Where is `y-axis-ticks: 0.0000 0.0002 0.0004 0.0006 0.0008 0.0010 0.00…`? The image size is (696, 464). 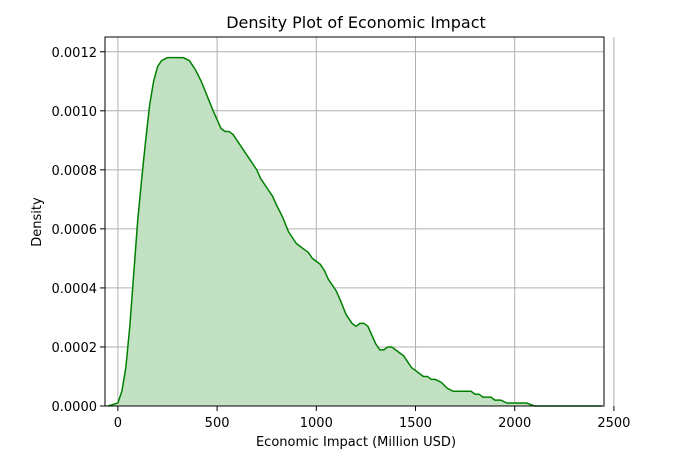 y-axis-ticks: 0.0000 0.0002 0.0004 0.0006 0.0008 0.0010 0.00… is located at coordinates (78, 230).